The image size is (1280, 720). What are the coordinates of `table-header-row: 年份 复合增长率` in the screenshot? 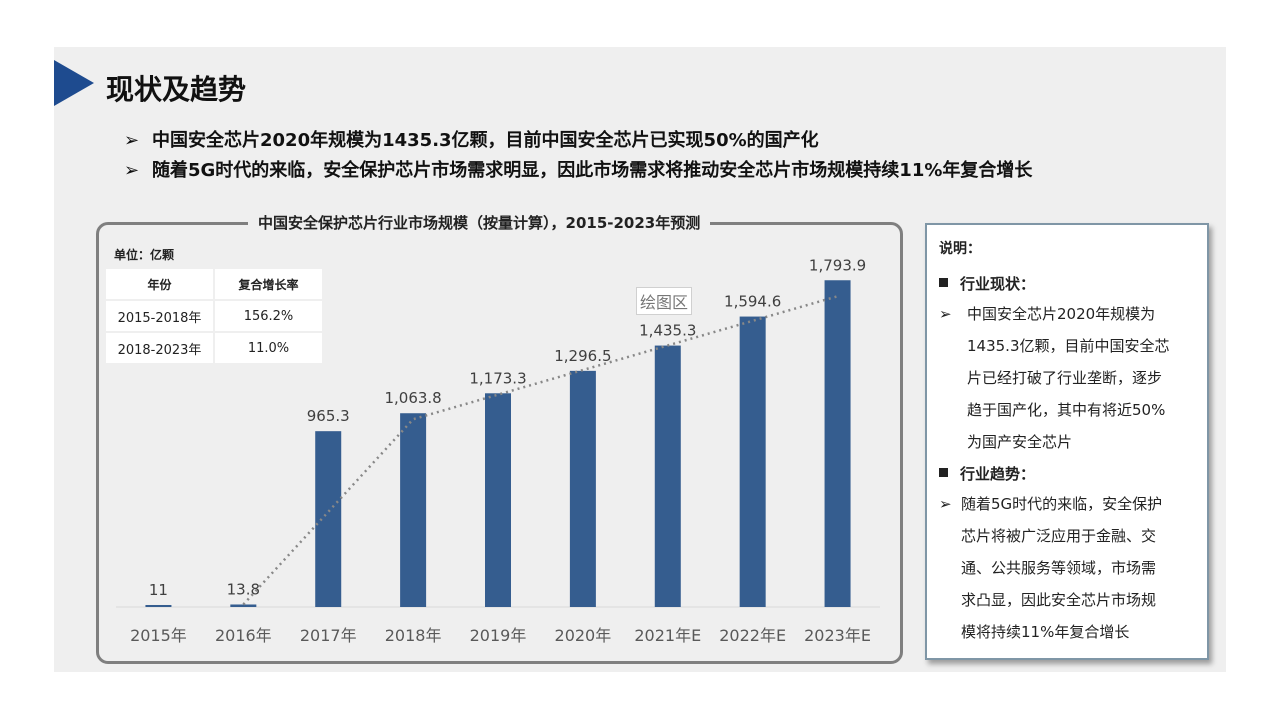 It's located at (214, 284).